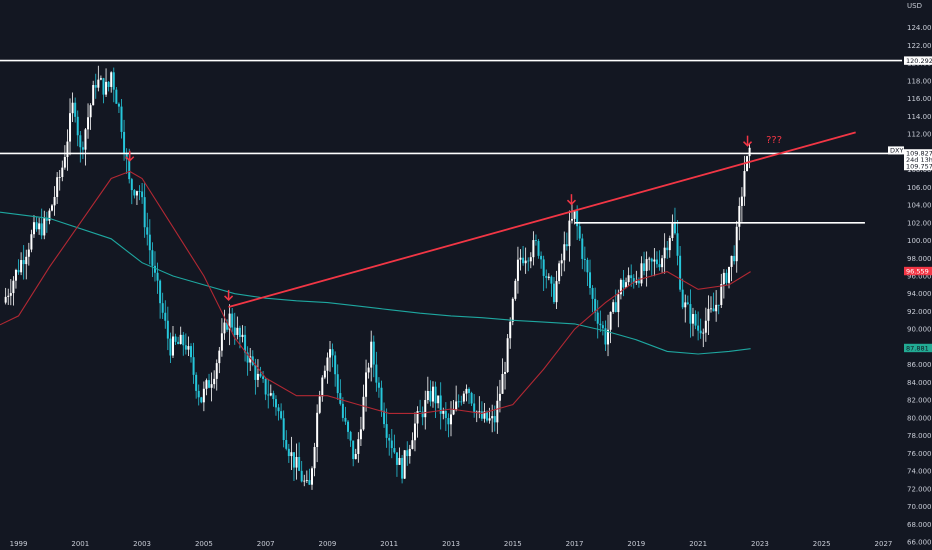  I want to click on y-tick-label: 86.000, so click(919, 365).